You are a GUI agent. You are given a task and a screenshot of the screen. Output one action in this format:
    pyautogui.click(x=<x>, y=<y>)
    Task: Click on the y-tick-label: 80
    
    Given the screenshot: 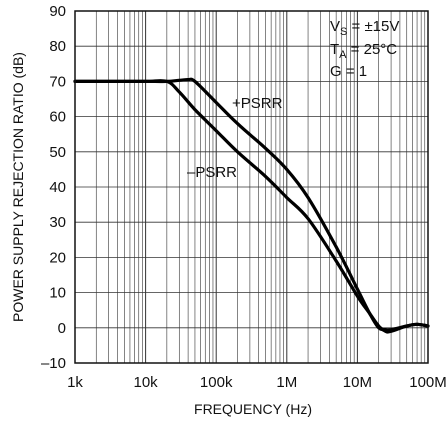 What is the action you would take?
    pyautogui.click(x=57, y=46)
    